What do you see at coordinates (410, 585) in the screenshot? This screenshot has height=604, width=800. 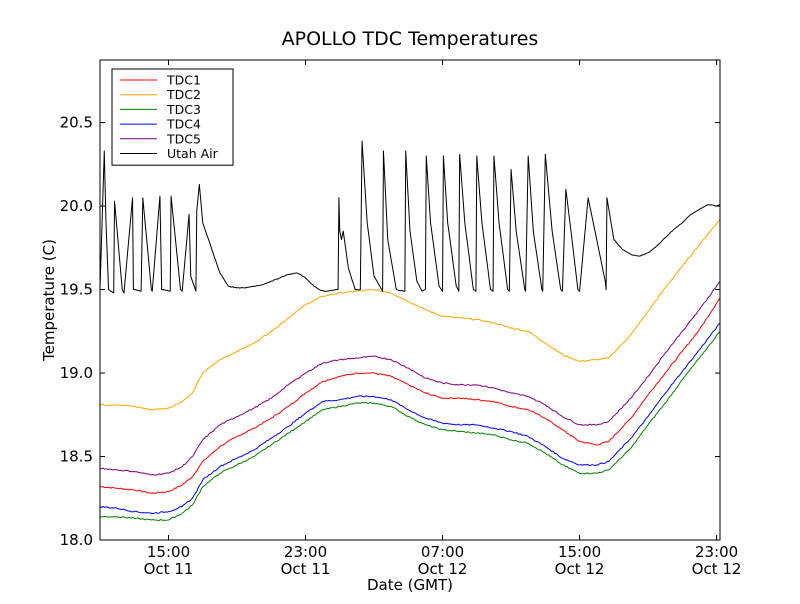 I see `x-axis-label: Date (GMT)` at bounding box center [410, 585].